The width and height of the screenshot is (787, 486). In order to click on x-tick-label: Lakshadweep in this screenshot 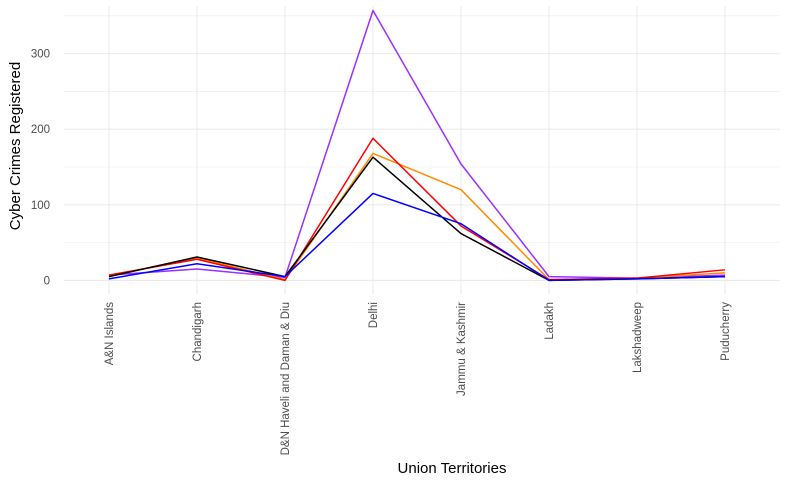, I will do `click(638, 337)`.